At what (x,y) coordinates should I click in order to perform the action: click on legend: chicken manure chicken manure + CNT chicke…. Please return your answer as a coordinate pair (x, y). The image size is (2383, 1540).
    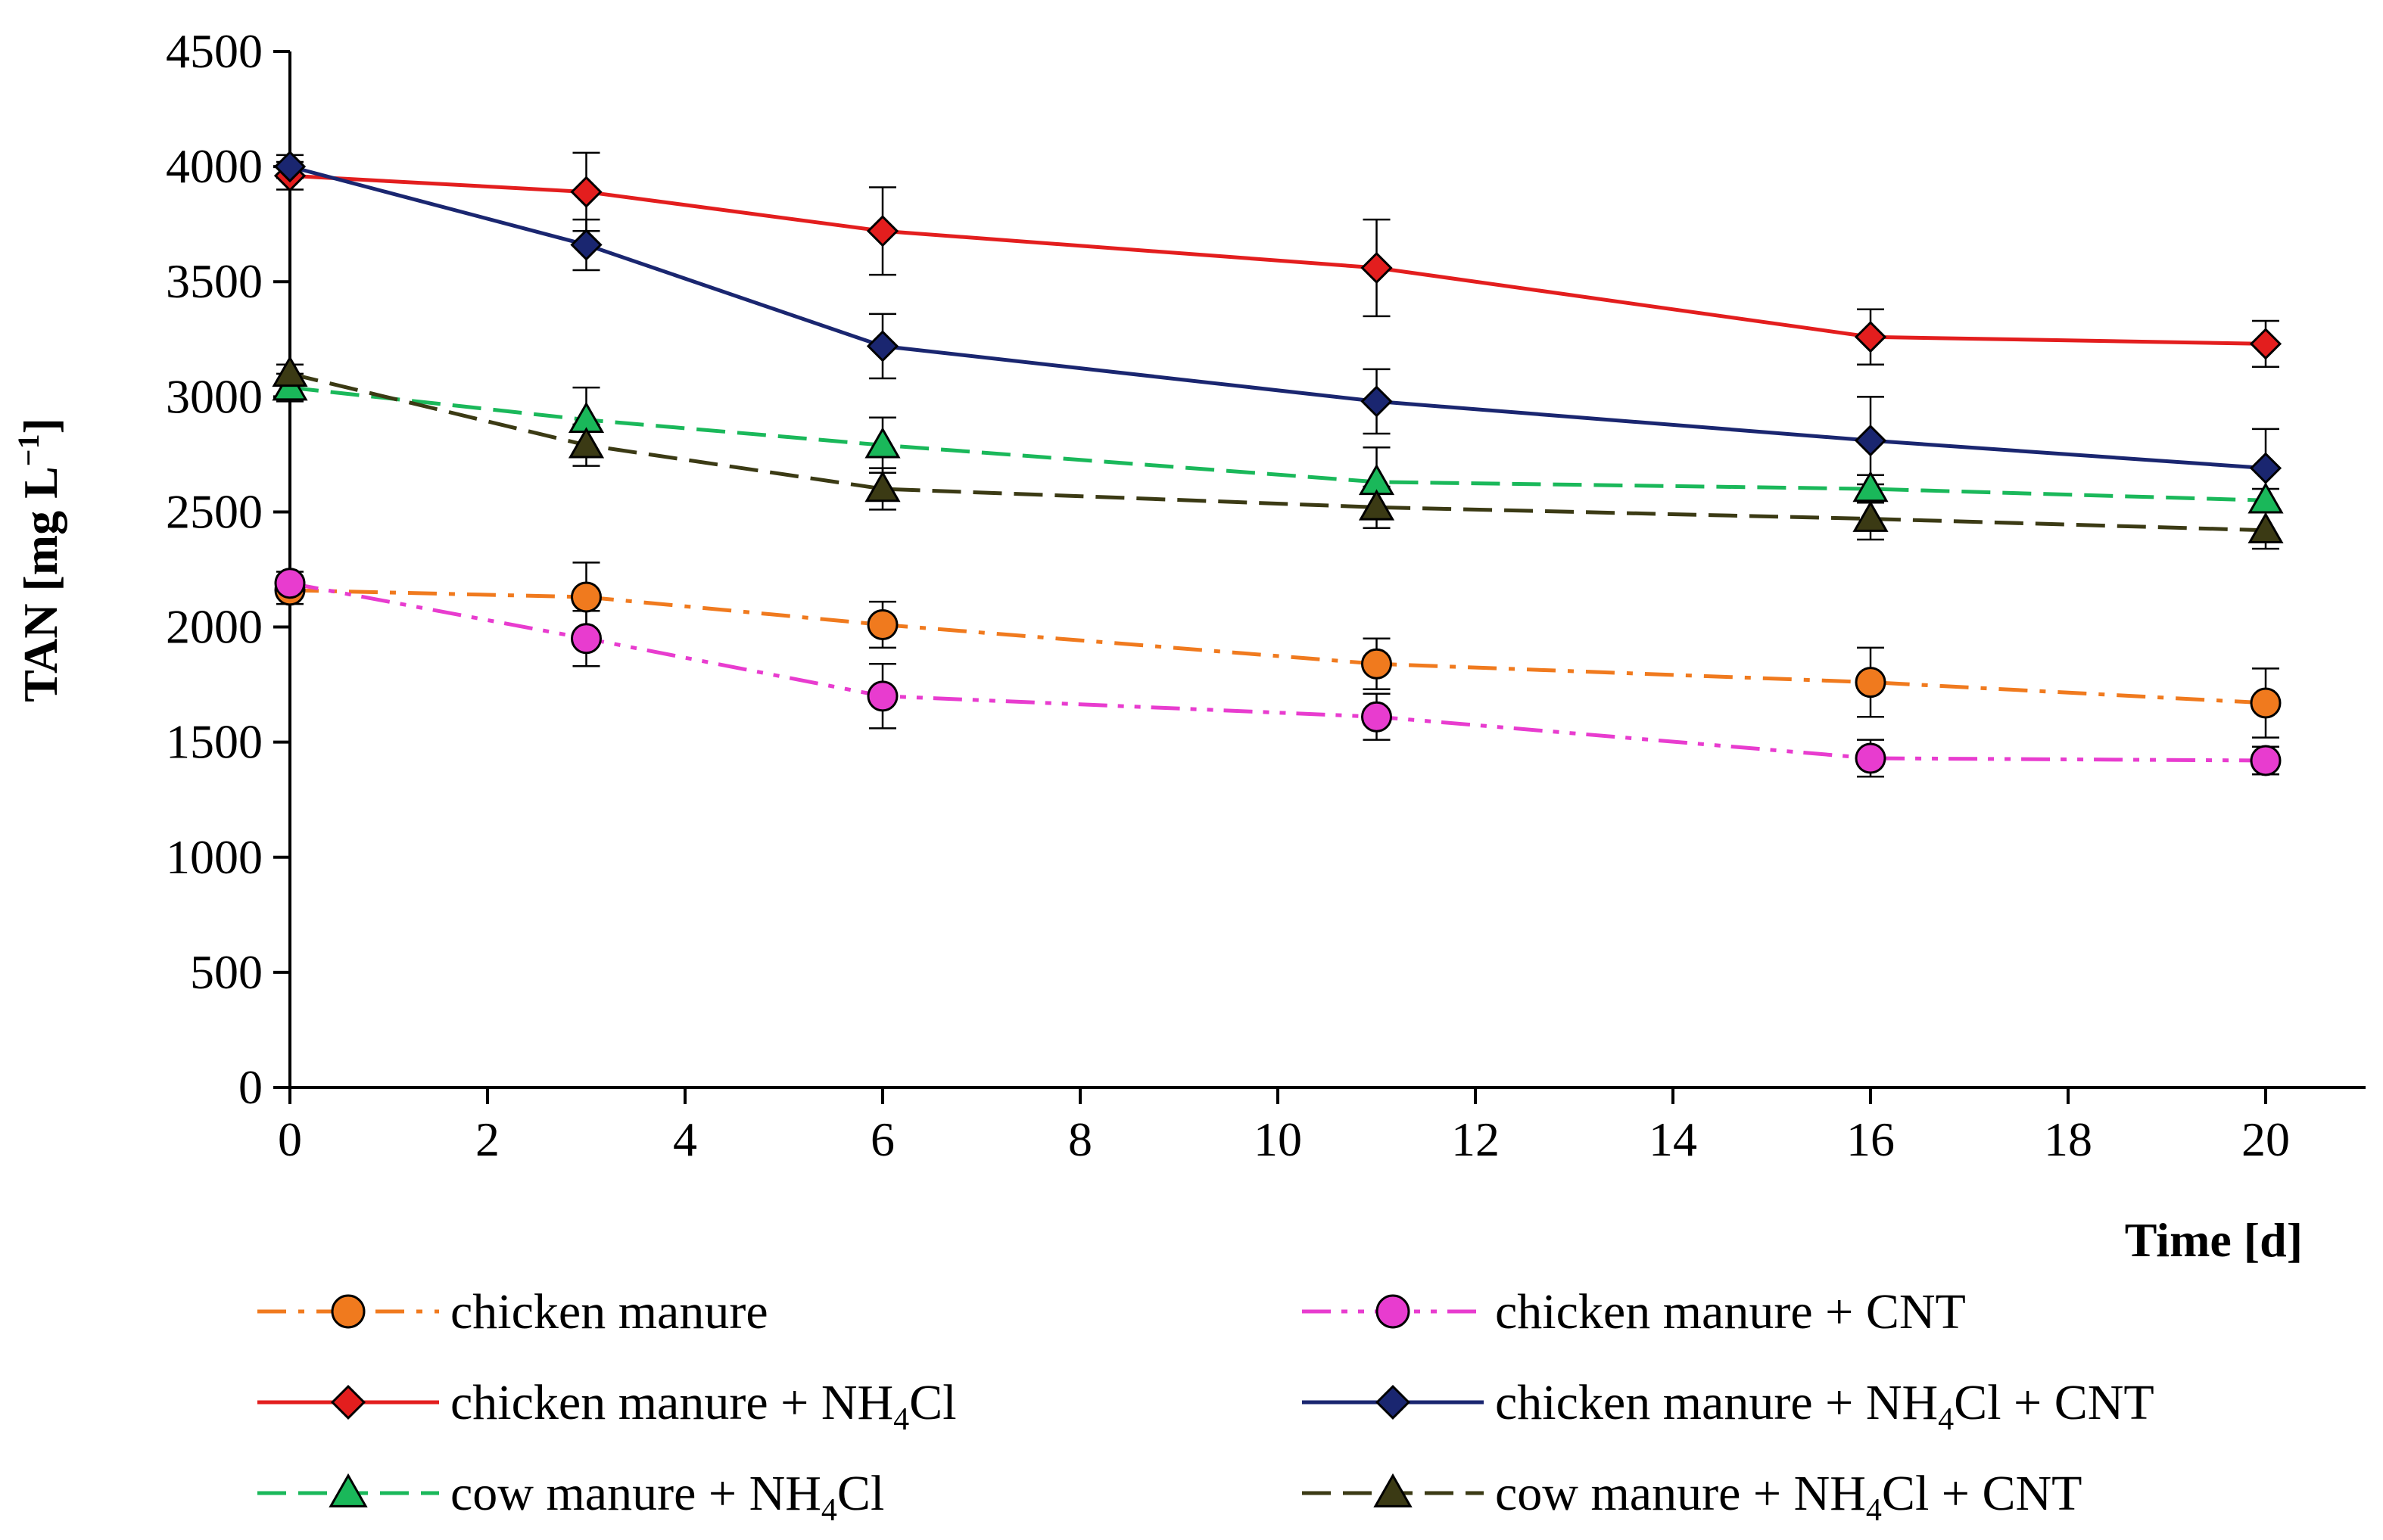
    Looking at the image, I should click on (1205, 1406).